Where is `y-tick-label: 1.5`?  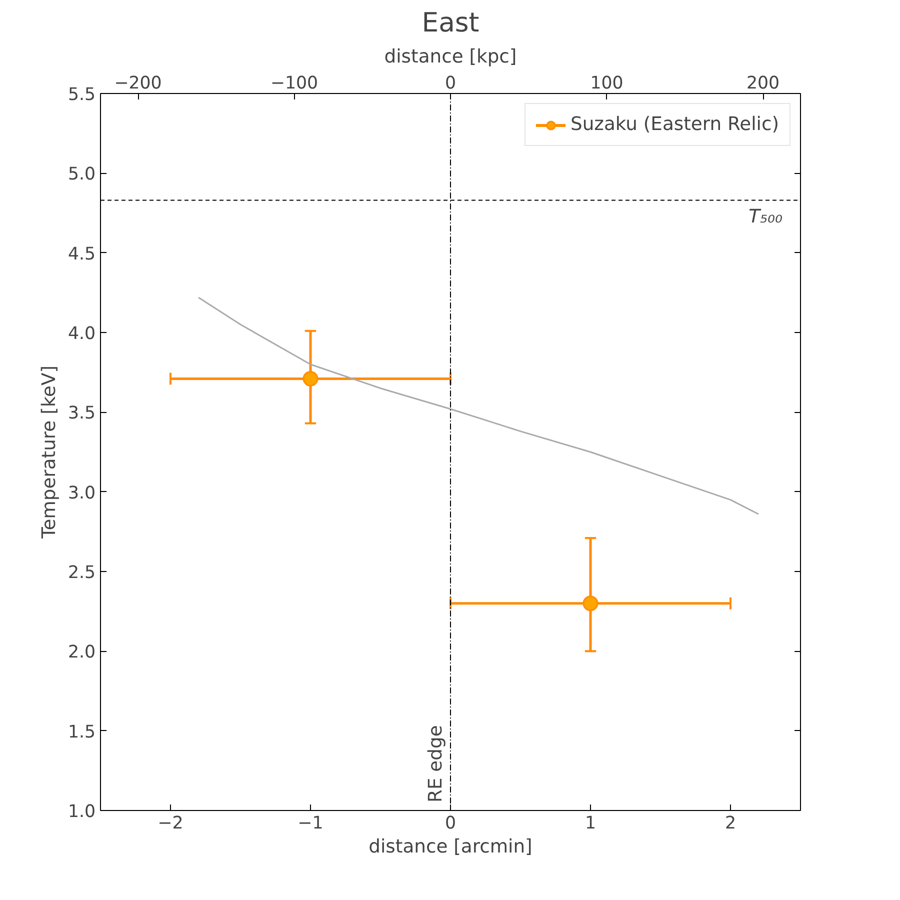
y-tick-label: 1.5 is located at coordinates (82, 732).